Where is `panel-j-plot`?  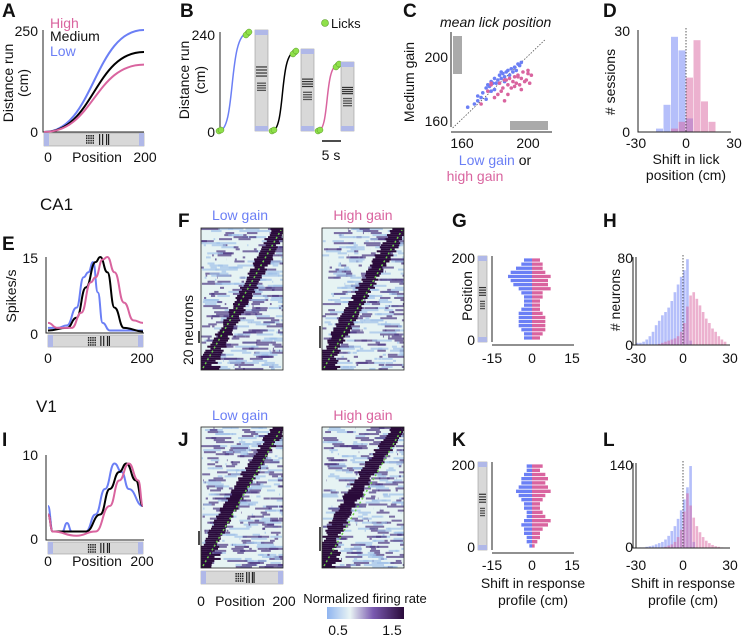 panel-j-plot is located at coordinates (302, 505).